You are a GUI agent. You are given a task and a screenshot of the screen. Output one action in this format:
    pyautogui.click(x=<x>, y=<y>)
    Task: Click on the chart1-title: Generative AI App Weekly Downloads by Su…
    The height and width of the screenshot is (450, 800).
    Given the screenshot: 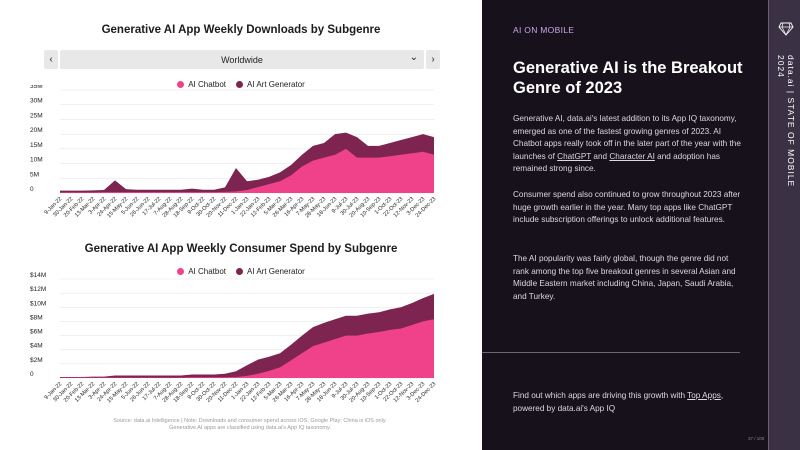 What is the action you would take?
    pyautogui.click(x=241, y=30)
    